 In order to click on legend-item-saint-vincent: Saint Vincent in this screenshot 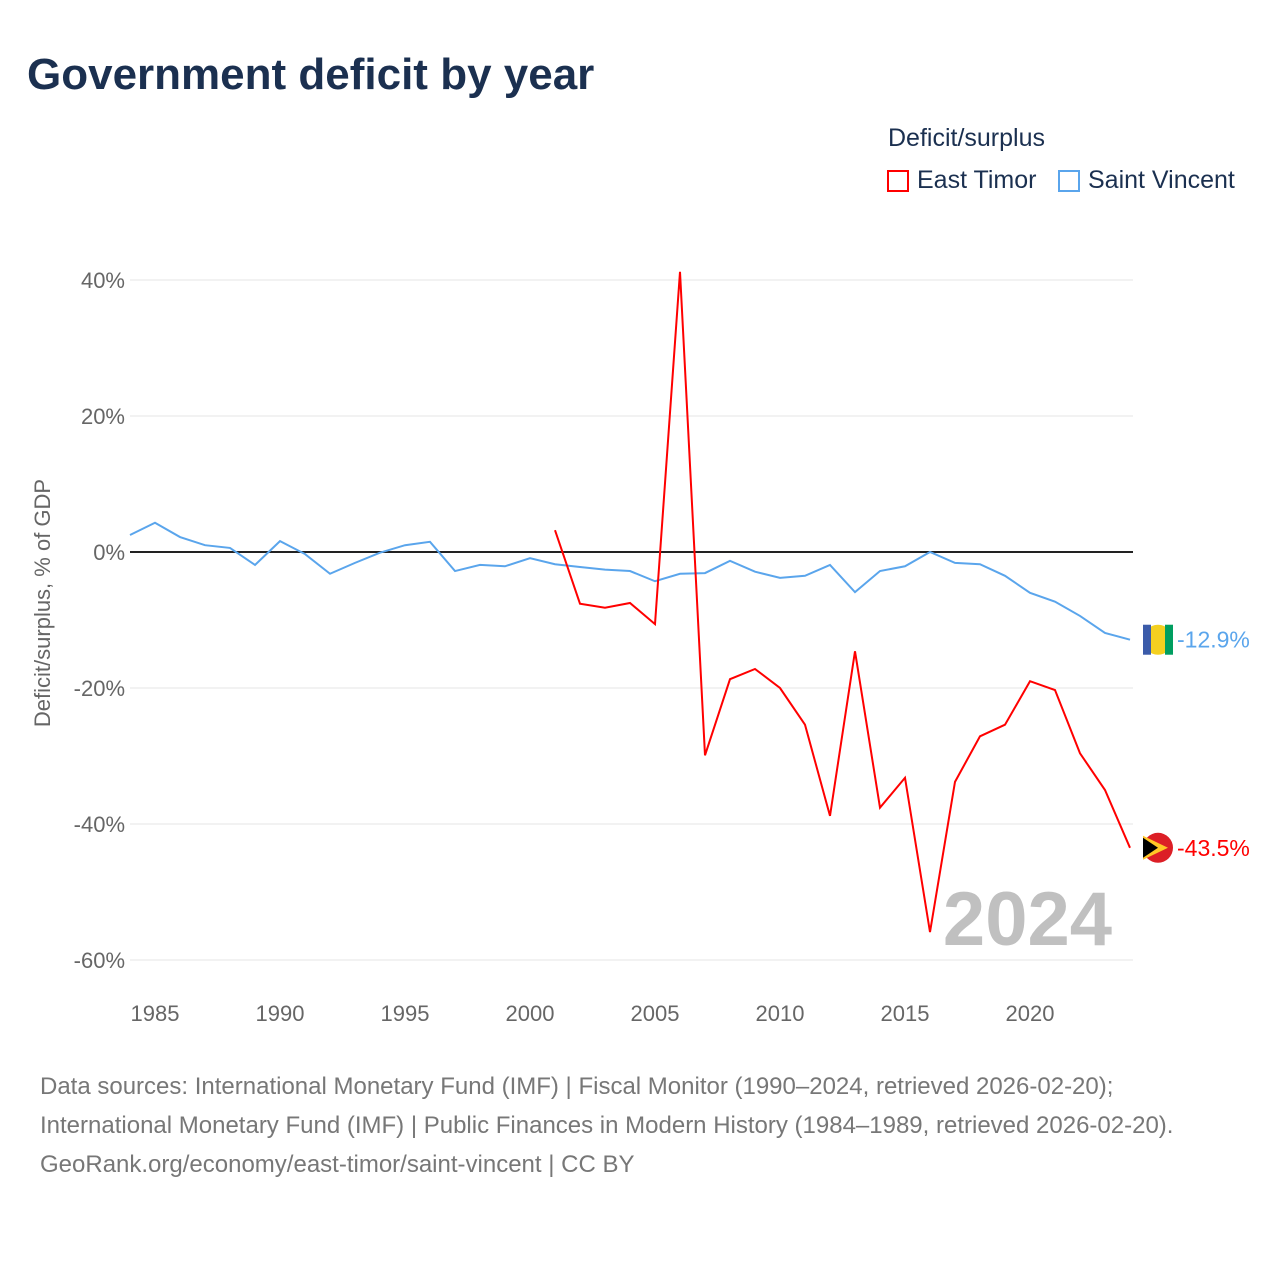, I will do `click(1146, 180)`.